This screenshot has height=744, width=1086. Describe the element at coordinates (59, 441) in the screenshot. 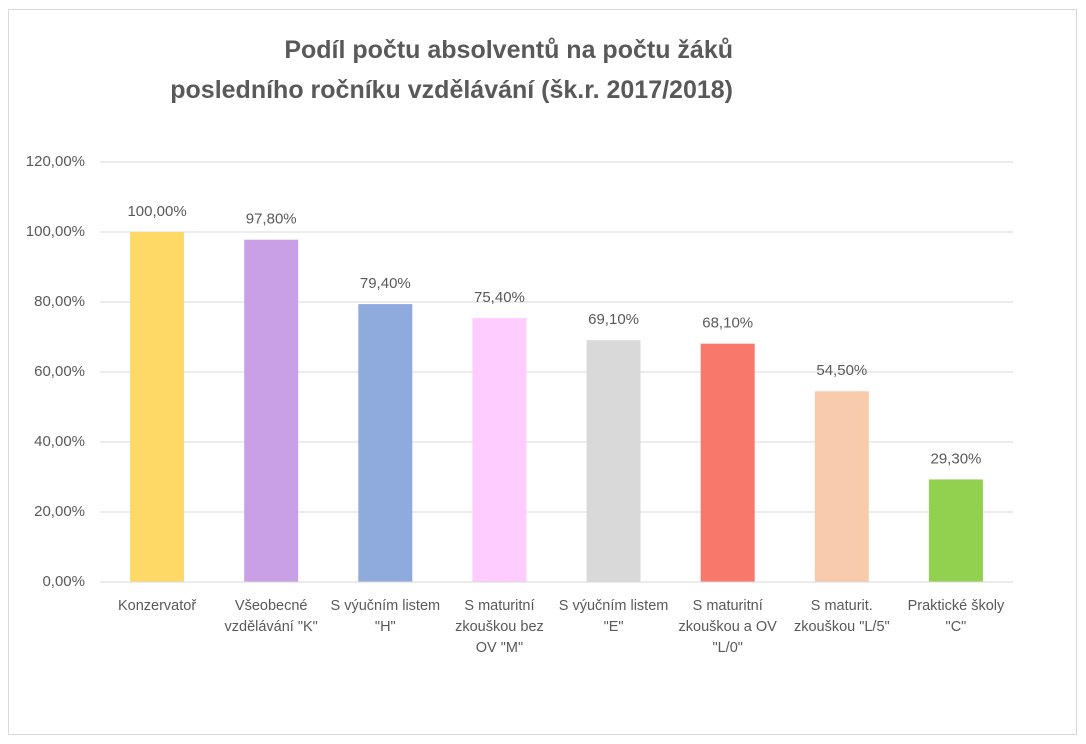

I see `y-tick-label: 40,00%` at that location.